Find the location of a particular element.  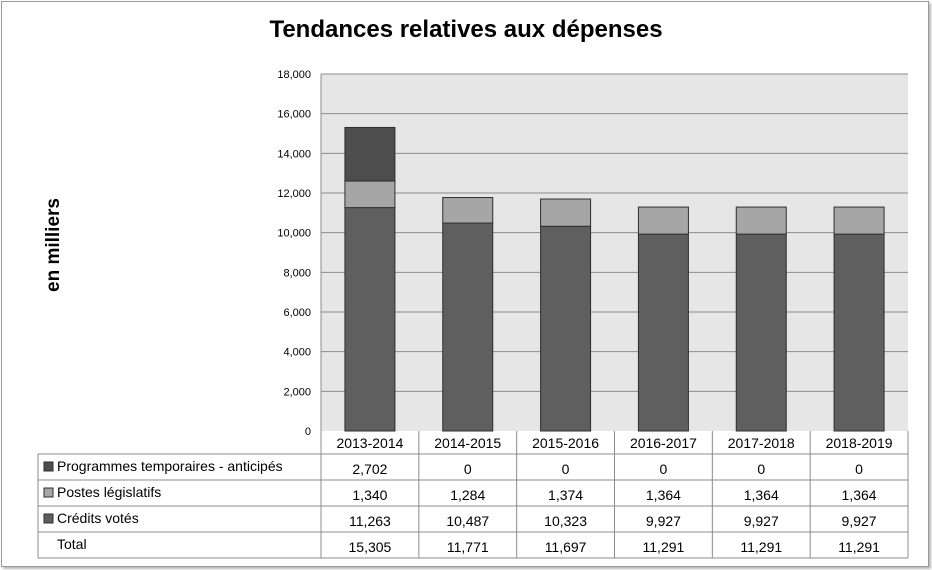

y-tick-label: 12,000 is located at coordinates (294, 194).